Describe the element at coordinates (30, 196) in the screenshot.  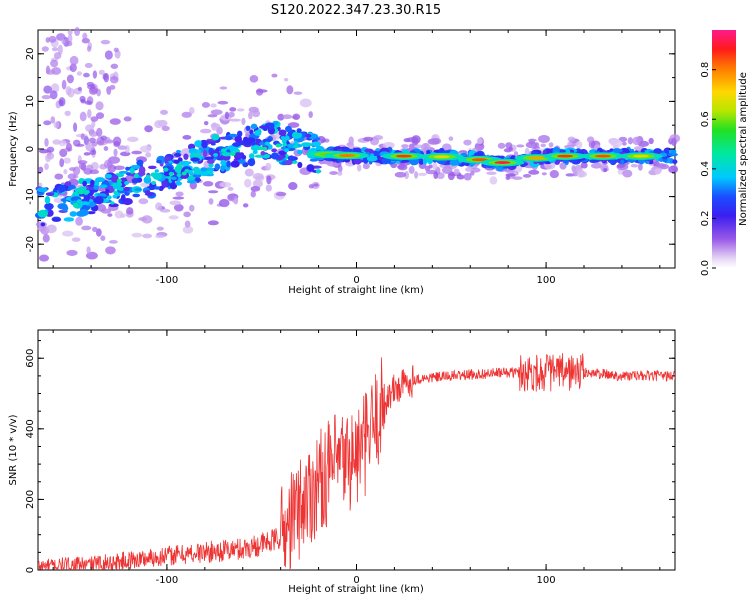
I see `spectrogram-ytick-label: -10` at that location.